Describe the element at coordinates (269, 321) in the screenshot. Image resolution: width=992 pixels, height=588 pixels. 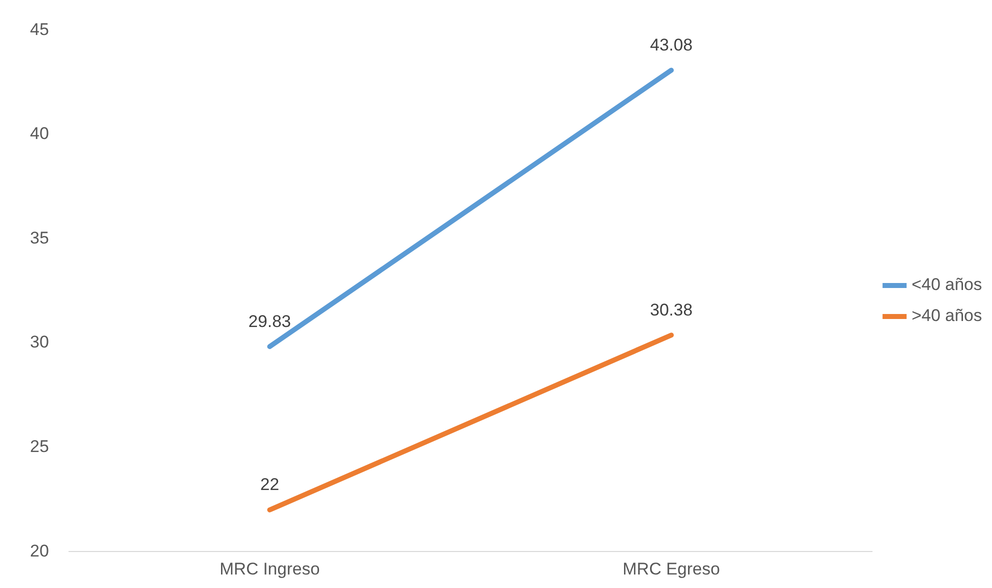
I see `data-label: 29.83` at that location.